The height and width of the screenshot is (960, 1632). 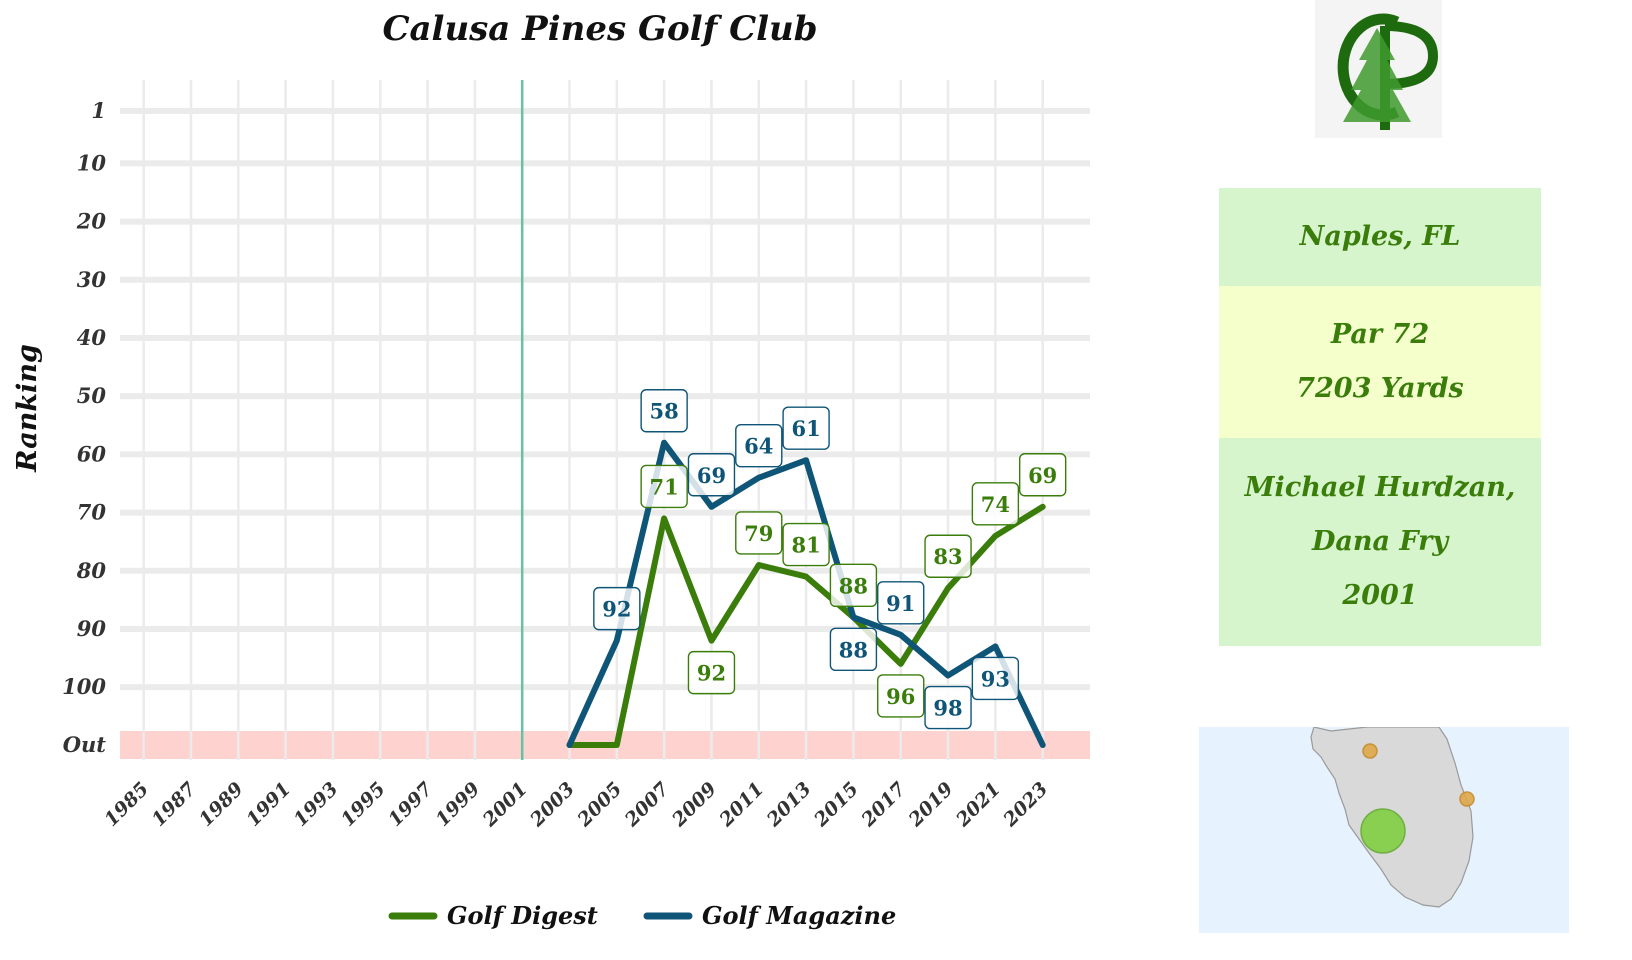 I want to click on legend: Golf Digest Golf Magazine, so click(x=642, y=915).